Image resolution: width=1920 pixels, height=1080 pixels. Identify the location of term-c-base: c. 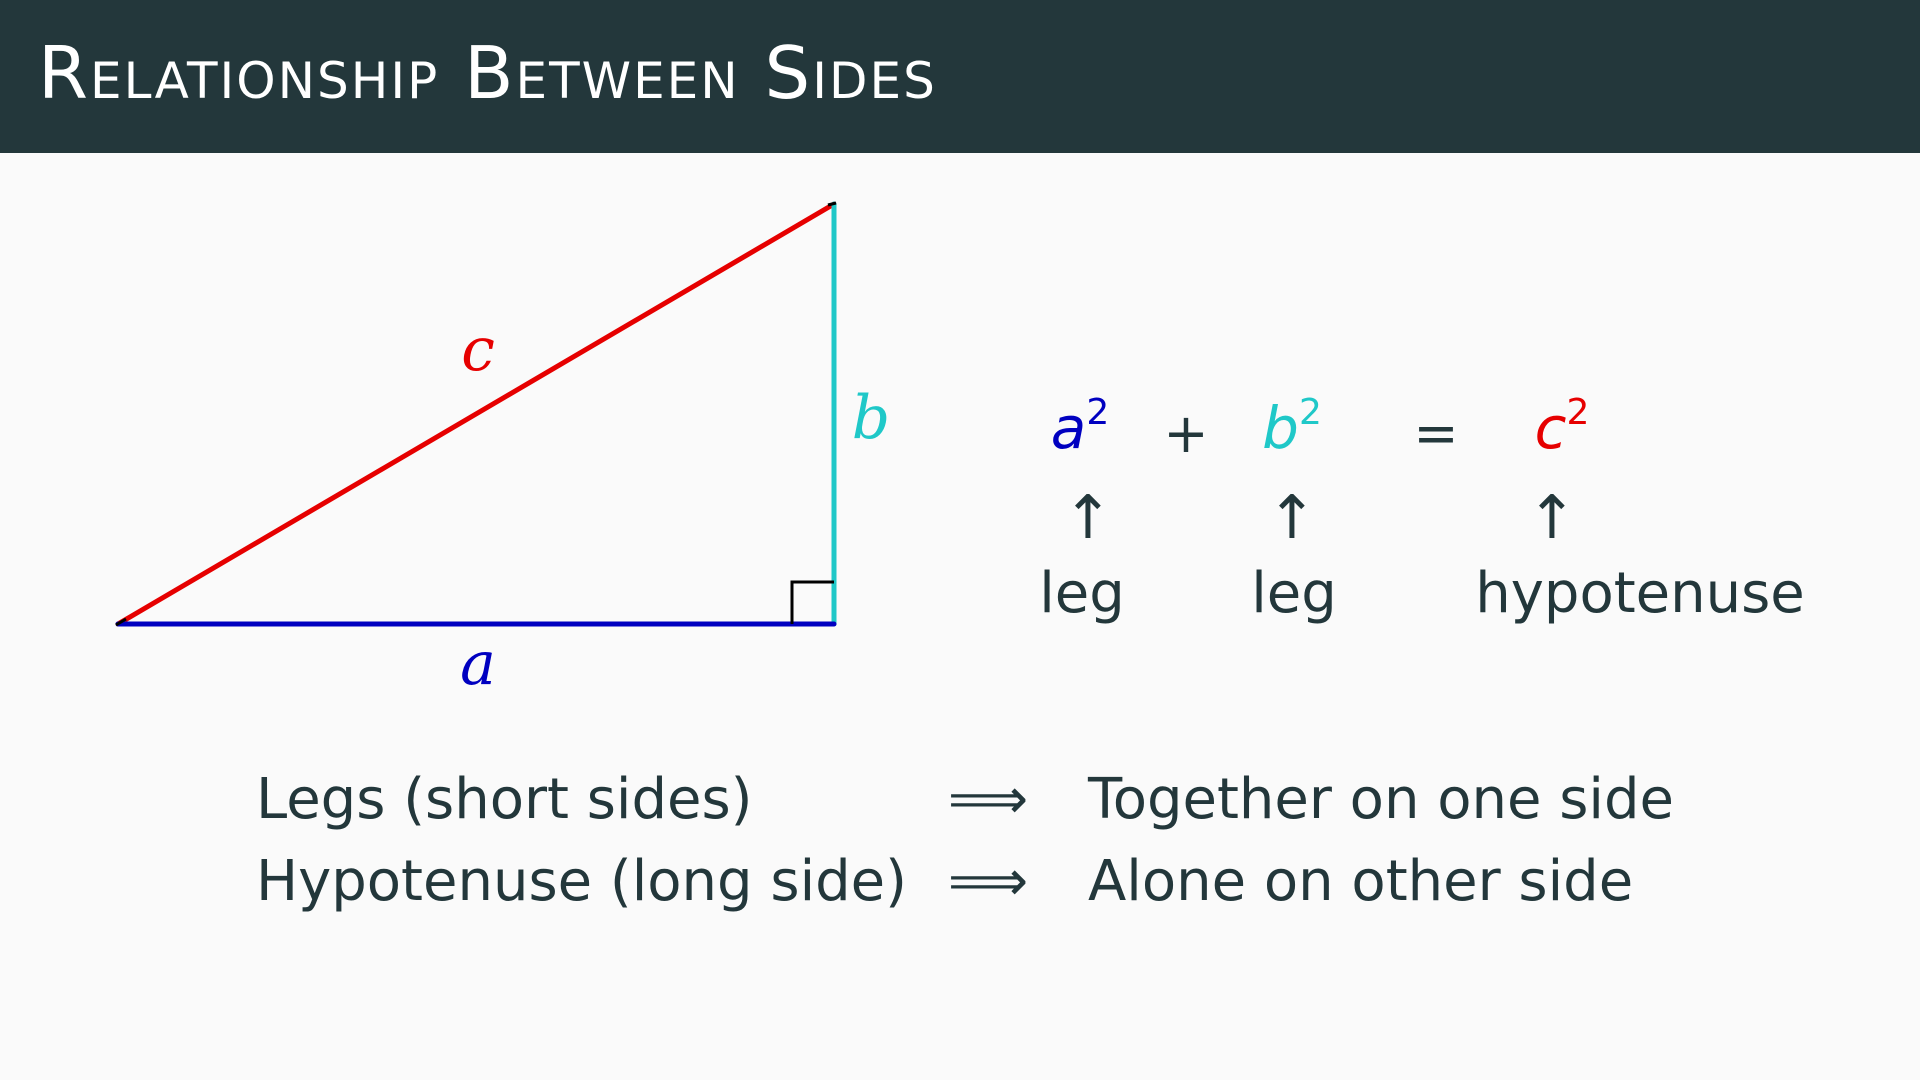
(1551, 428).